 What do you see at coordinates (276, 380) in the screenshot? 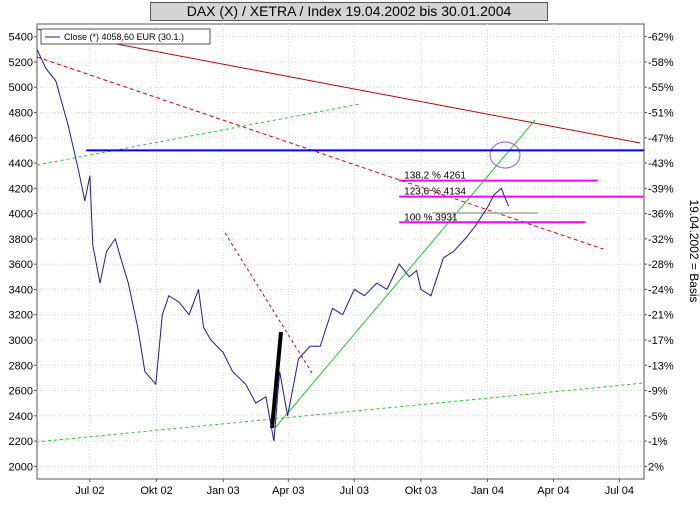
I see `march-low-rebound-bar` at bounding box center [276, 380].